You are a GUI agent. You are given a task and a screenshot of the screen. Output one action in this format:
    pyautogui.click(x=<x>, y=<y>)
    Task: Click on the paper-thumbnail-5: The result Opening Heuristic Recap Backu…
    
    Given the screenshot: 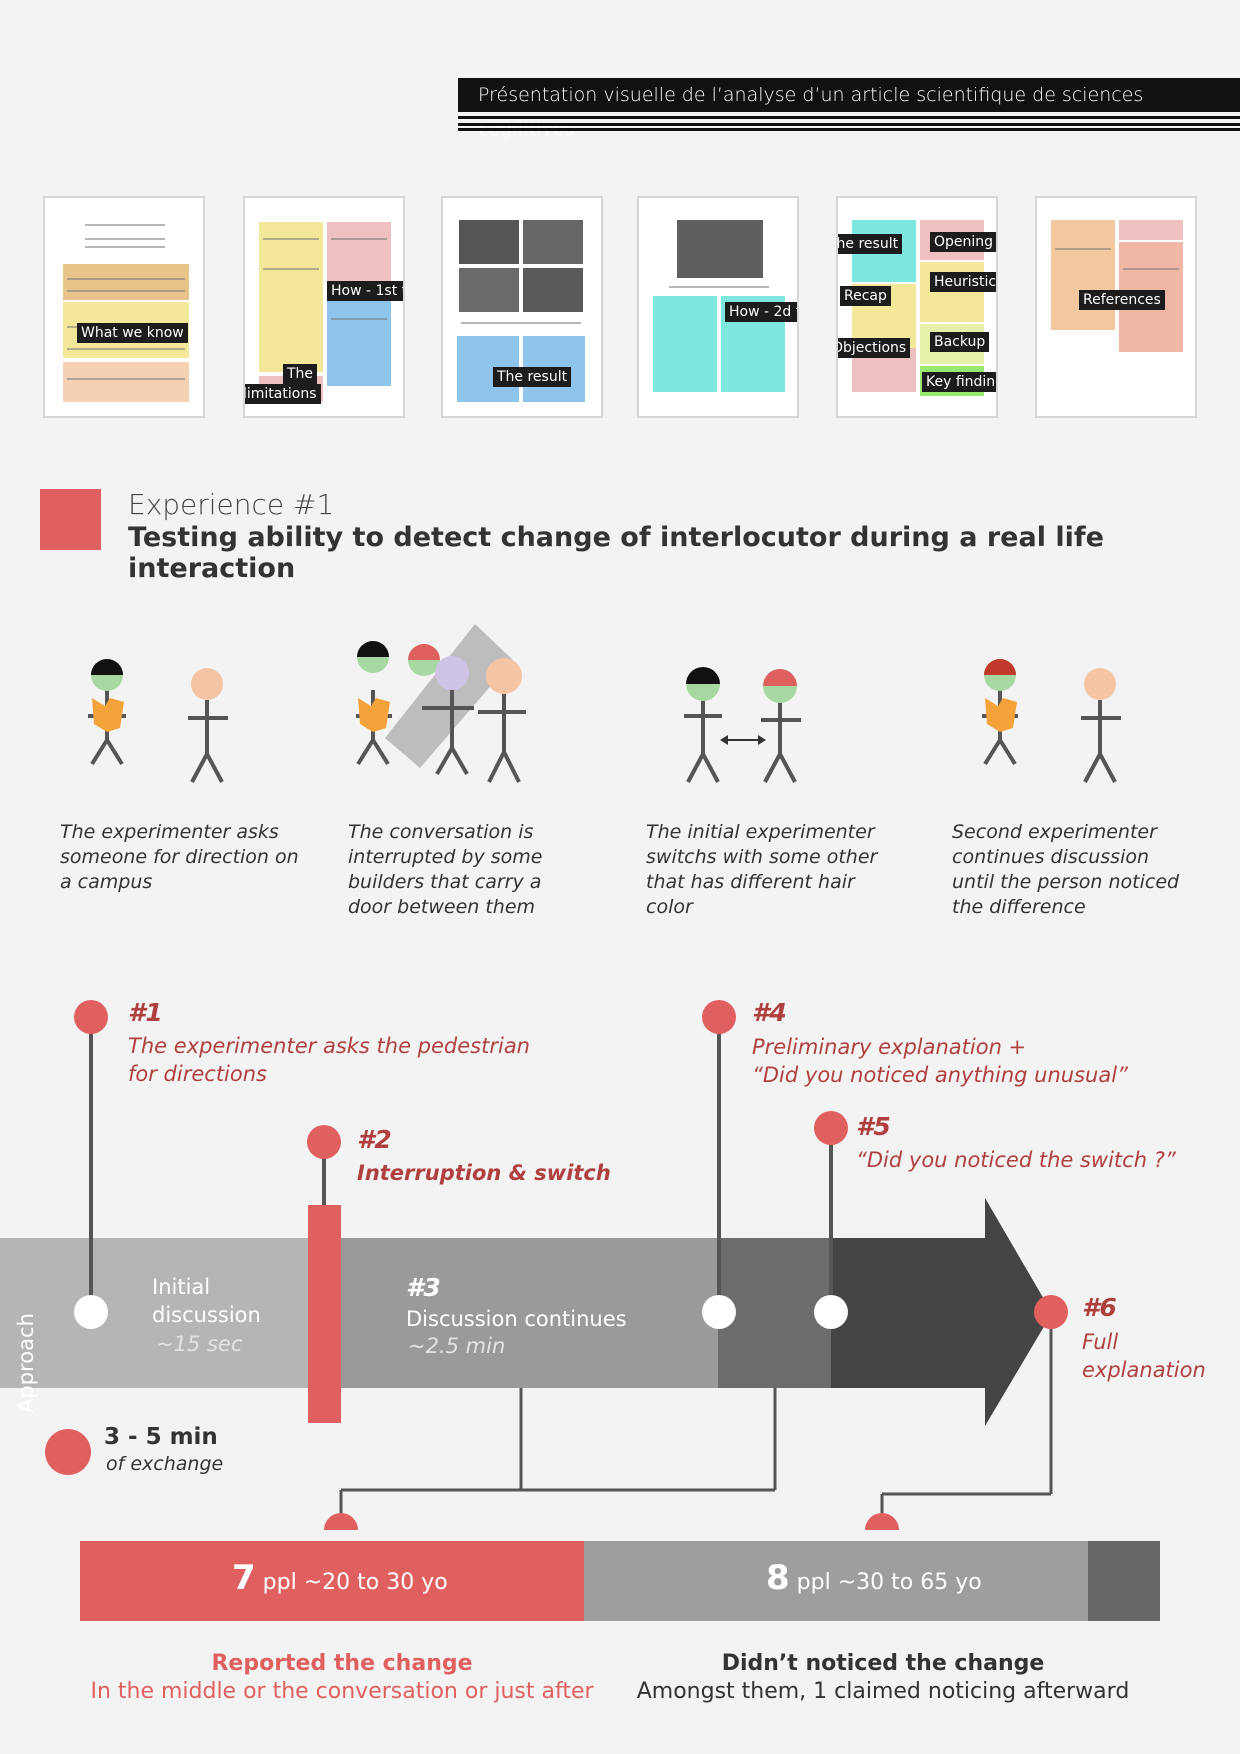 What is the action you would take?
    pyautogui.click(x=917, y=307)
    